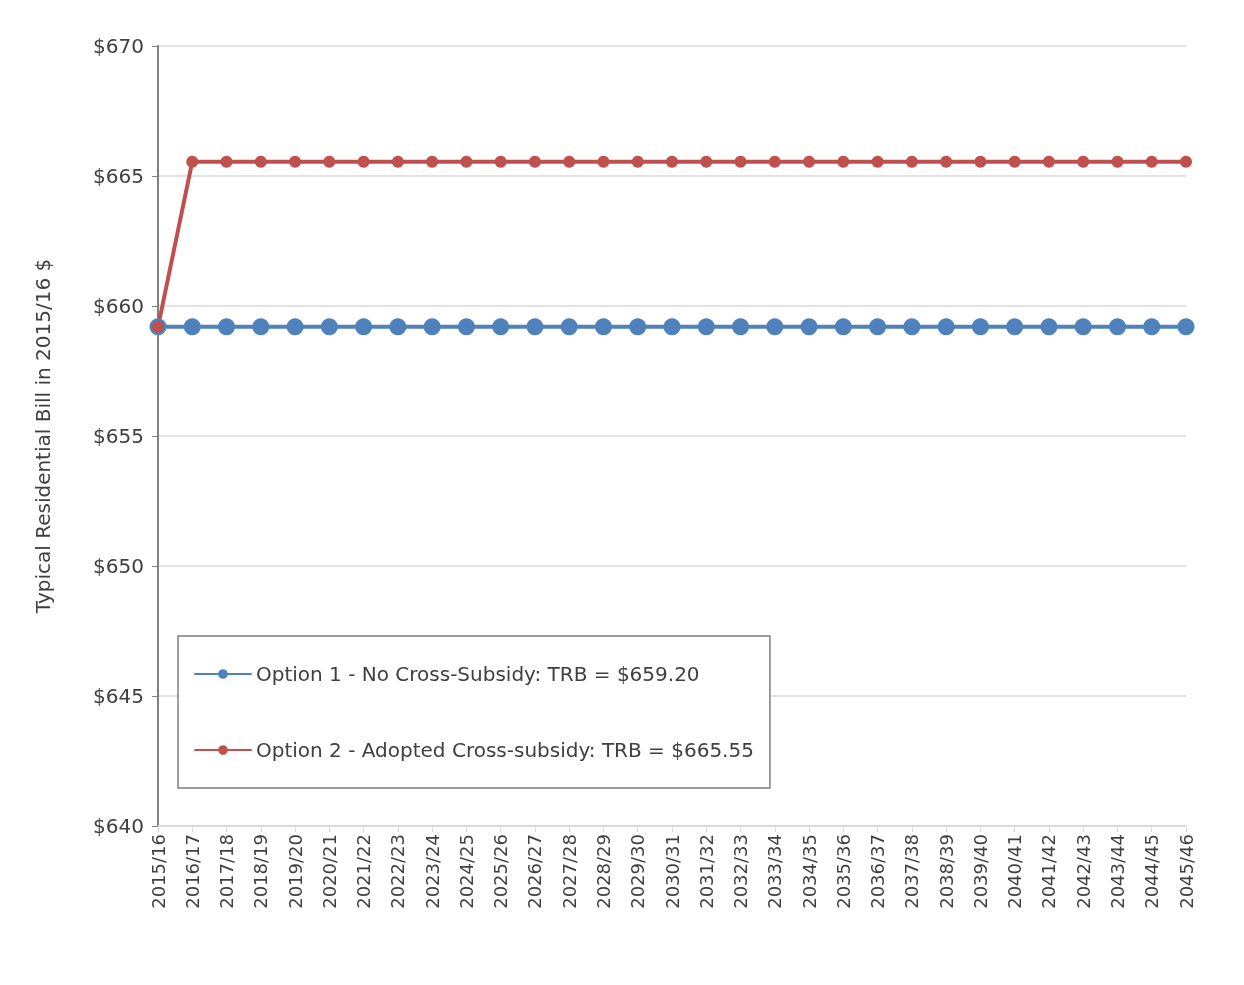 The width and height of the screenshot is (1244, 985). What do you see at coordinates (398, 871) in the screenshot?
I see `x-tick-label: 2022/23` at bounding box center [398, 871].